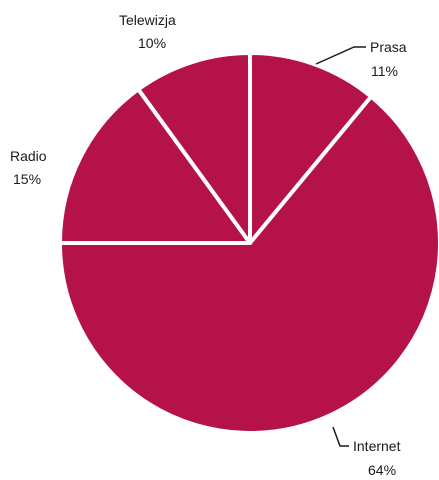 The width and height of the screenshot is (439, 480). What do you see at coordinates (377, 446) in the screenshot?
I see `slice-label-internet: Internet` at bounding box center [377, 446].